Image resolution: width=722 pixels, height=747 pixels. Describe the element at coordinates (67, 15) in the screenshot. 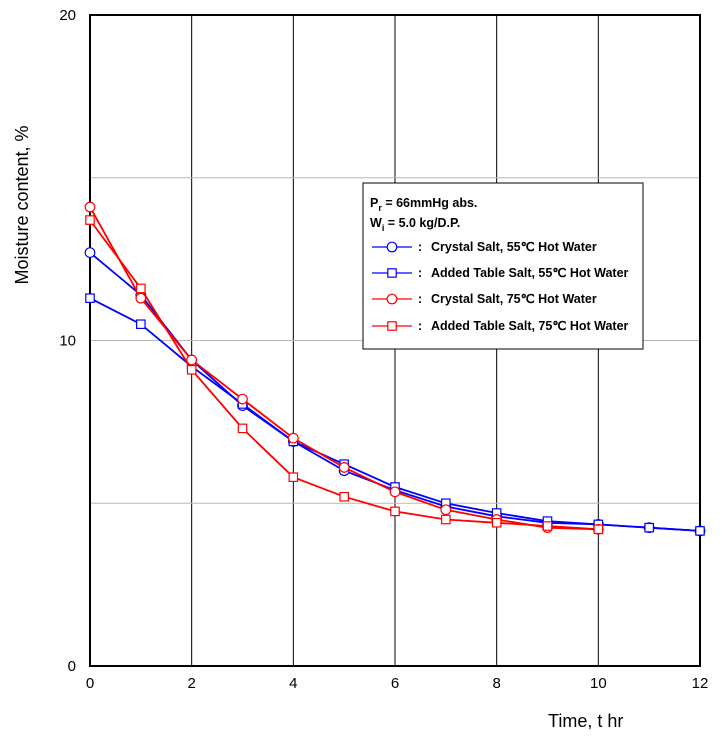

I see `y-tick-label: 20` at that location.